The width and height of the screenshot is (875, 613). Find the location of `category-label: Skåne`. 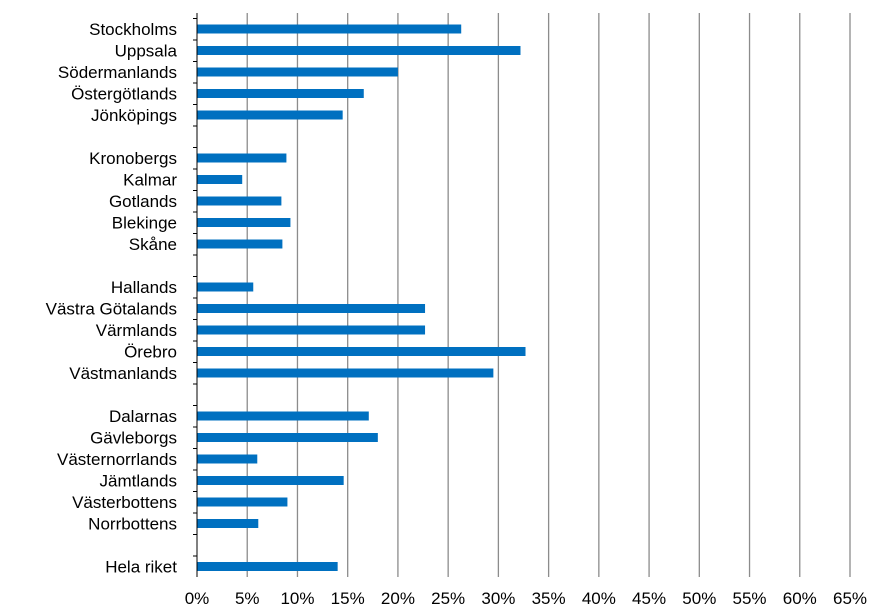

category-label: Skåne is located at coordinates (153, 244).